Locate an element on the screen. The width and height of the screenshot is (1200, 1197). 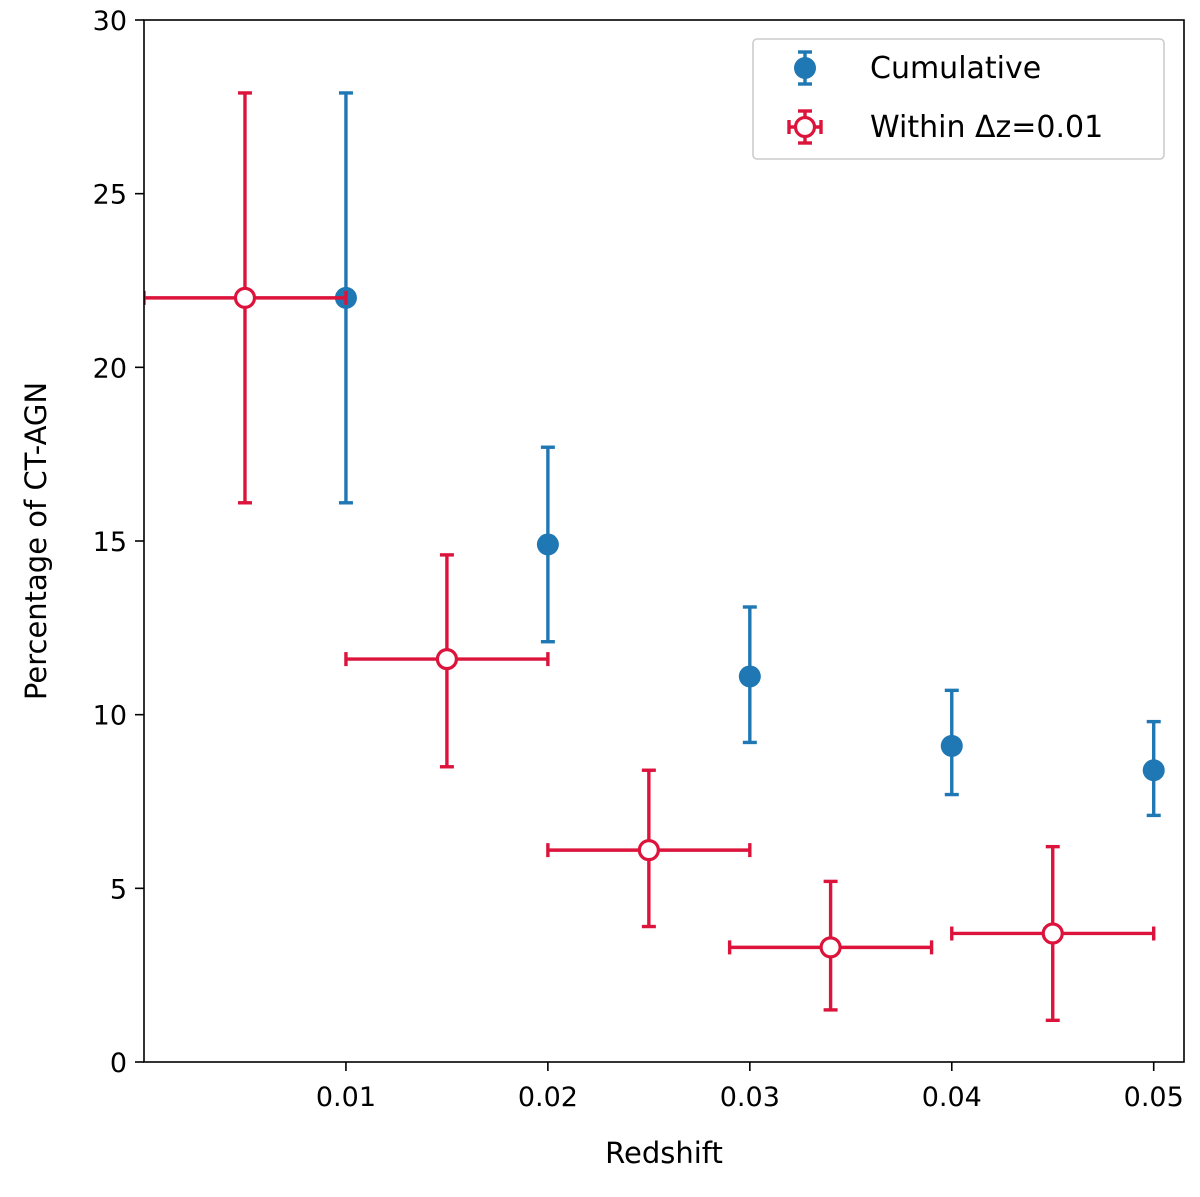
legend: Cumulative Within Δz=0.01 is located at coordinates (958, 99).